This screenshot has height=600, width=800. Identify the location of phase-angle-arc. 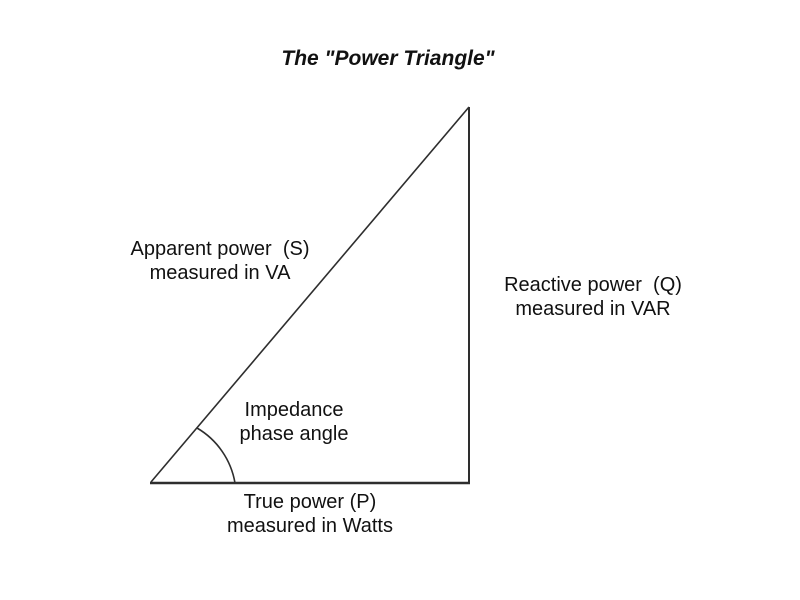
(216, 455).